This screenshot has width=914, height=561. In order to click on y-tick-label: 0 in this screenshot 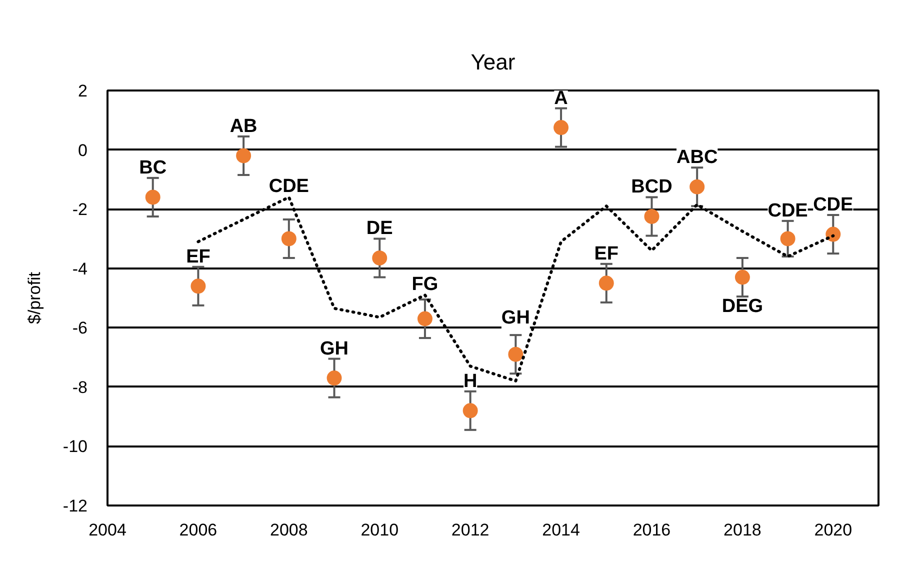, I will do `click(83, 150)`.